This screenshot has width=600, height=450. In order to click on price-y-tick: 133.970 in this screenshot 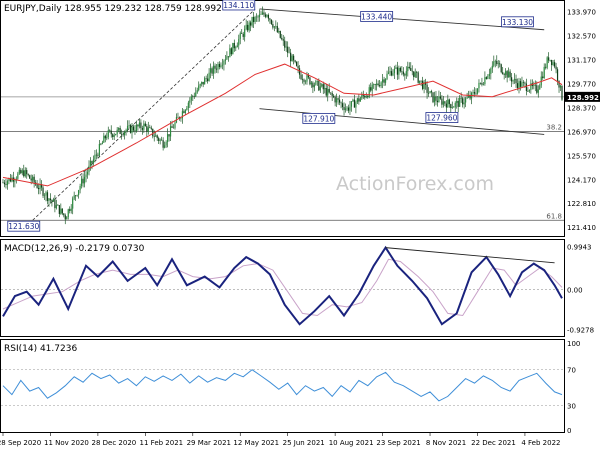, I will do `click(581, 12)`.